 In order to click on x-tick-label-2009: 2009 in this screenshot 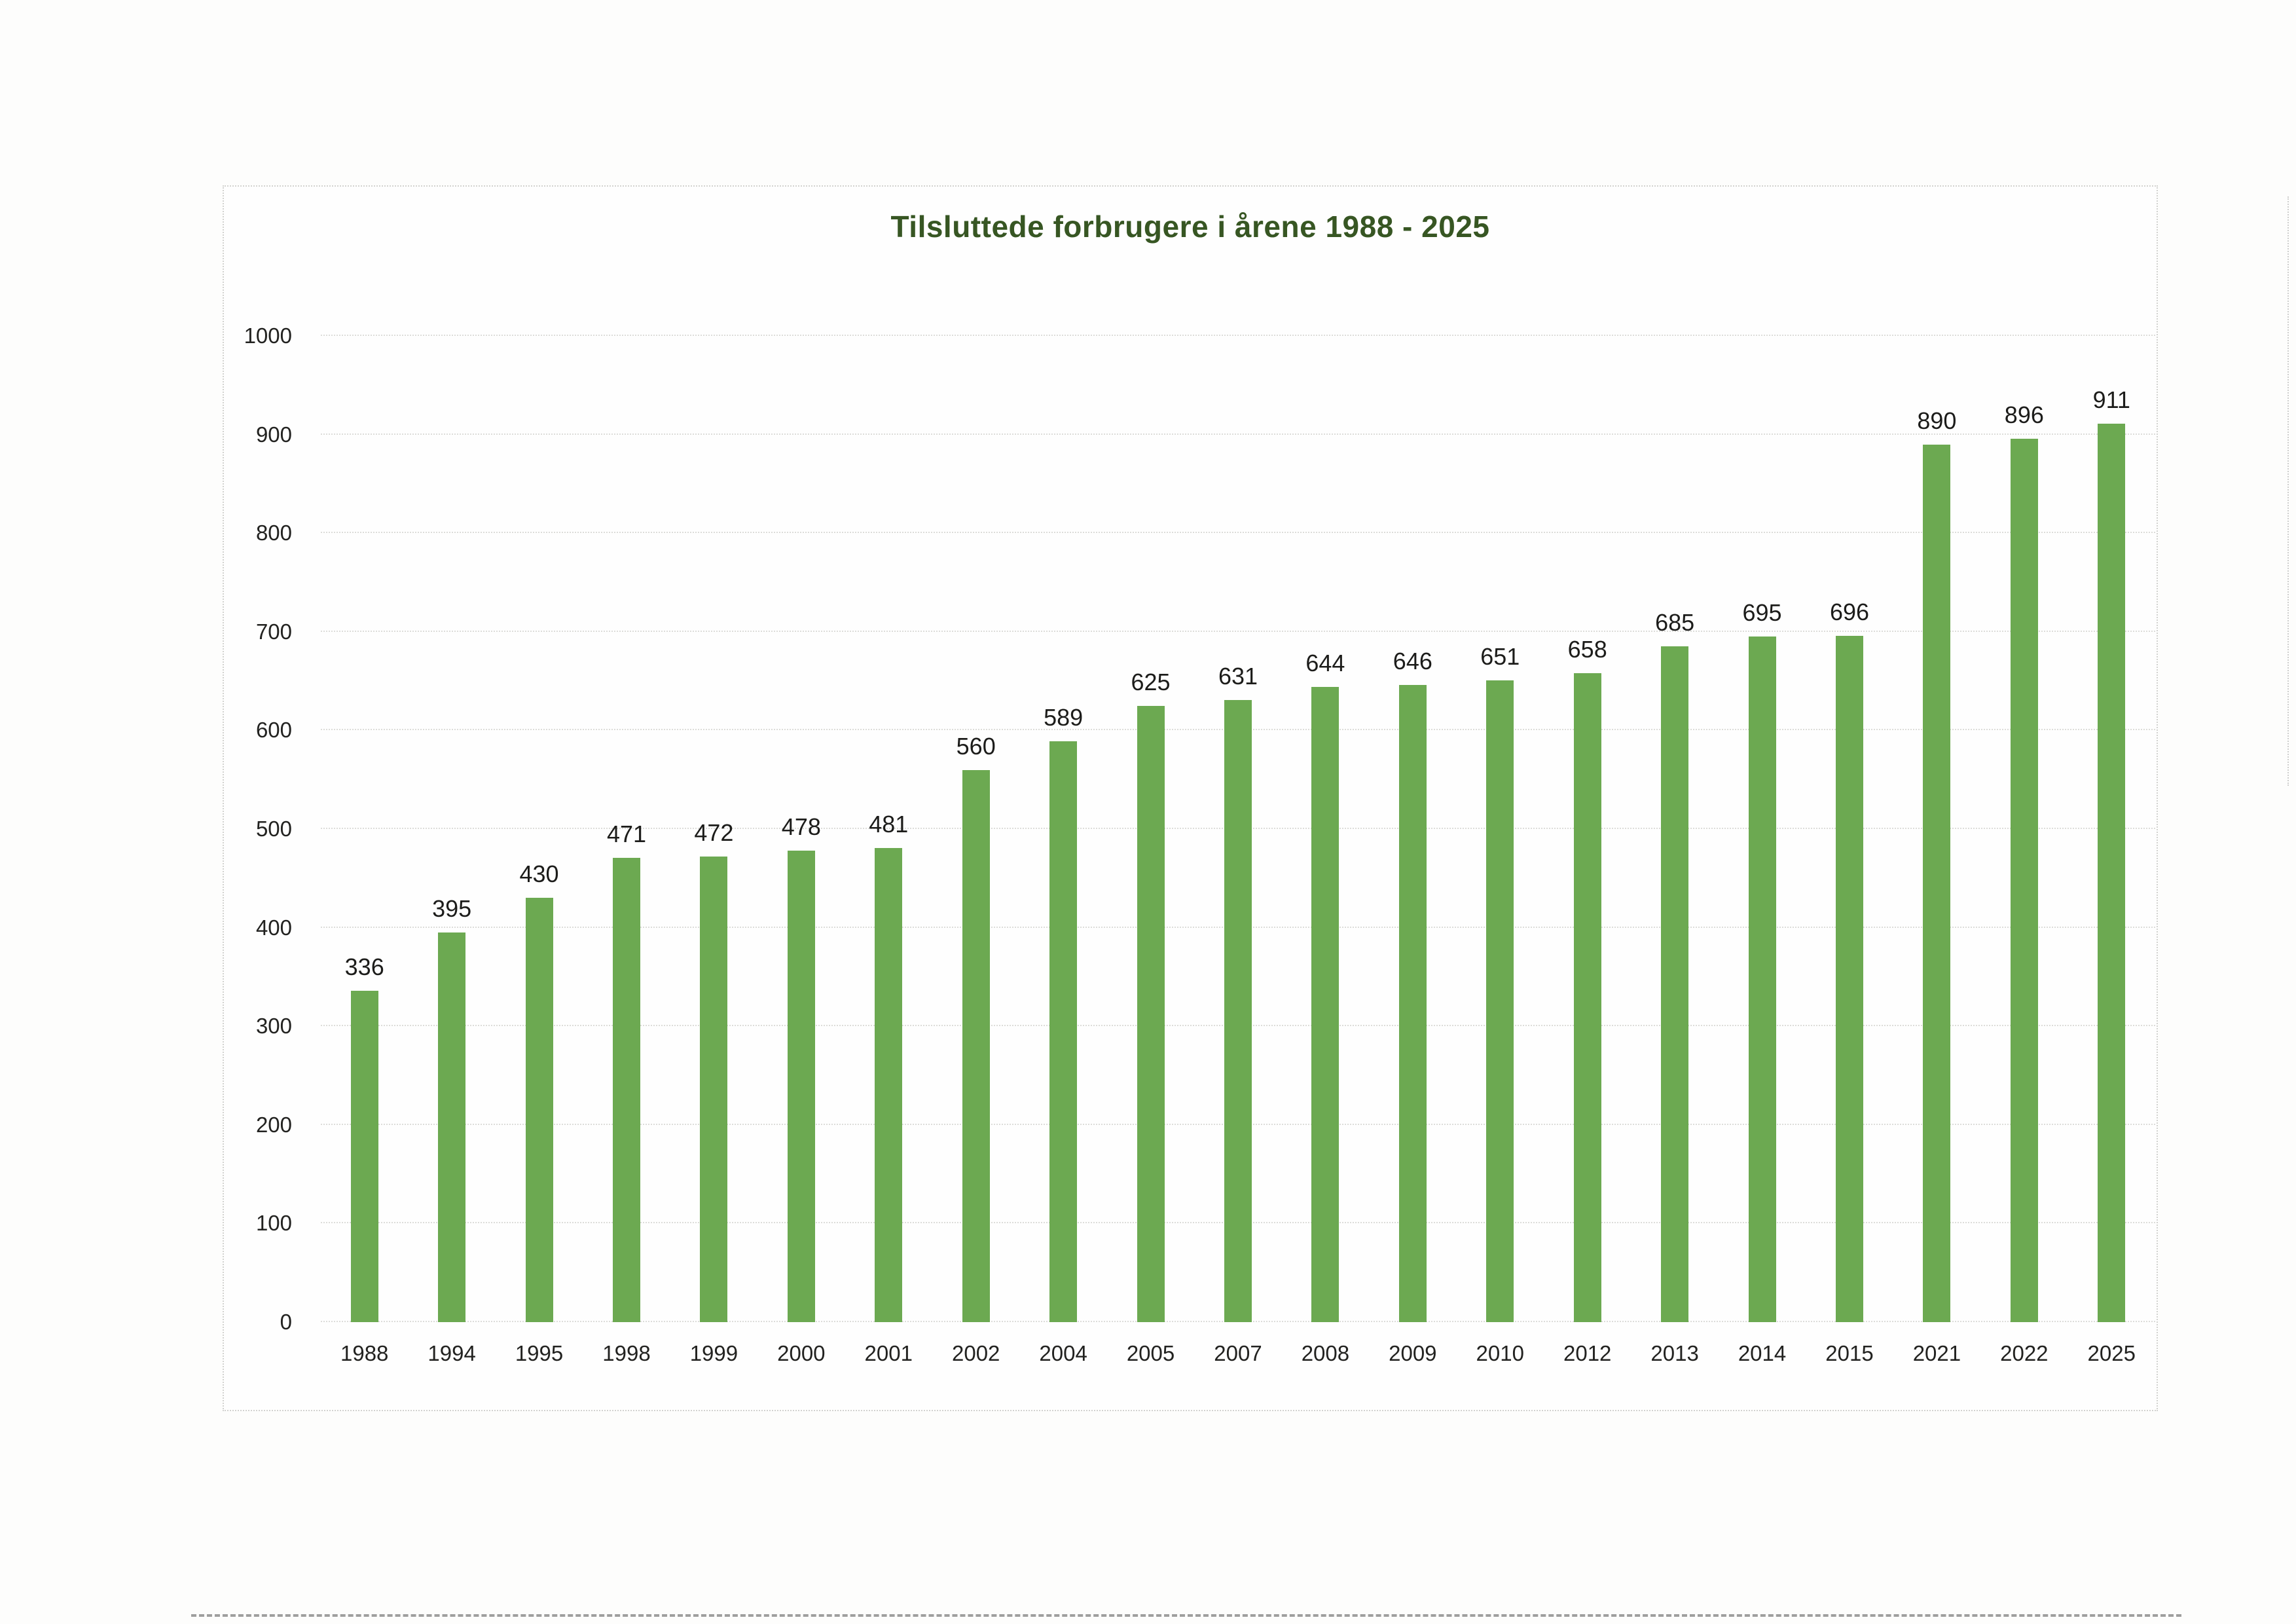, I will do `click(1413, 1353)`.